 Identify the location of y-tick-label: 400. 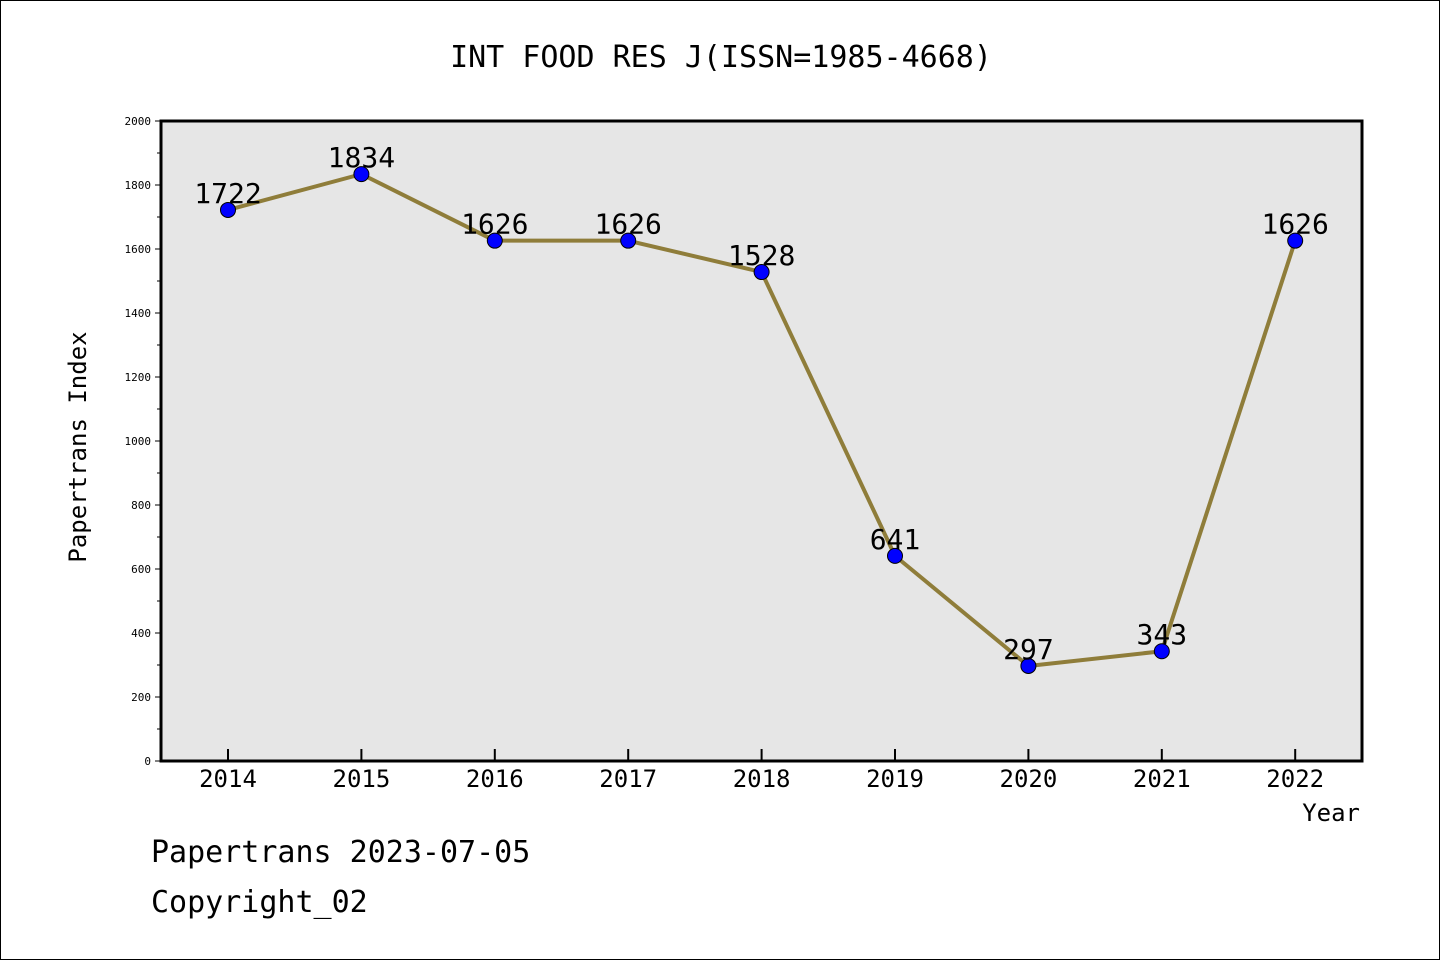
(141, 633).